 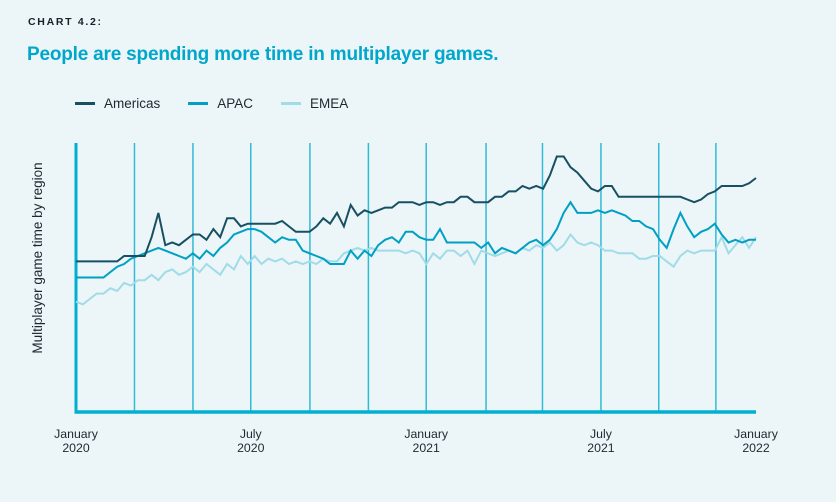 What do you see at coordinates (416, 269) in the screenshot?
I see `emea-line` at bounding box center [416, 269].